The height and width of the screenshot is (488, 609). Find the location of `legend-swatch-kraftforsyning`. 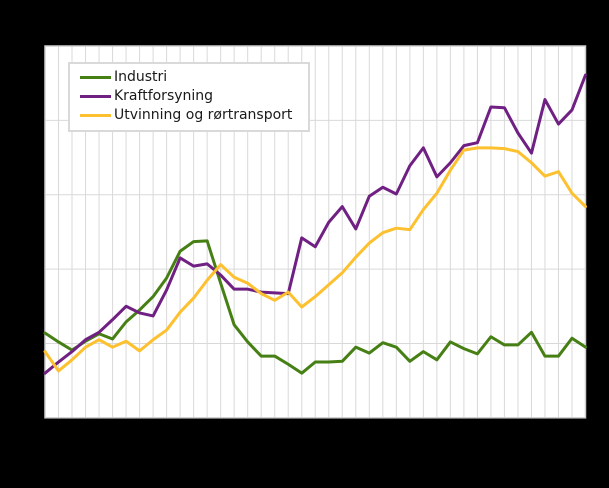

legend-swatch-kraftforsyning is located at coordinates (95, 96).